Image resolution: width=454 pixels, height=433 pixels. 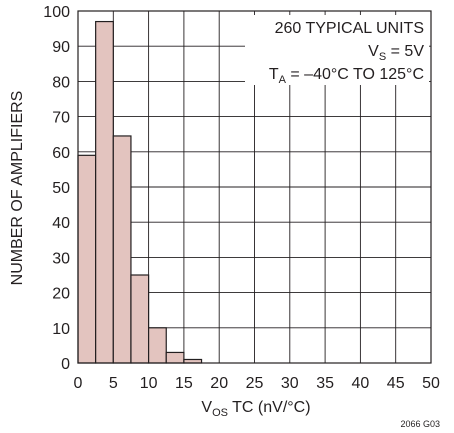 I want to click on y-tick-label: 40, so click(x=61, y=223).